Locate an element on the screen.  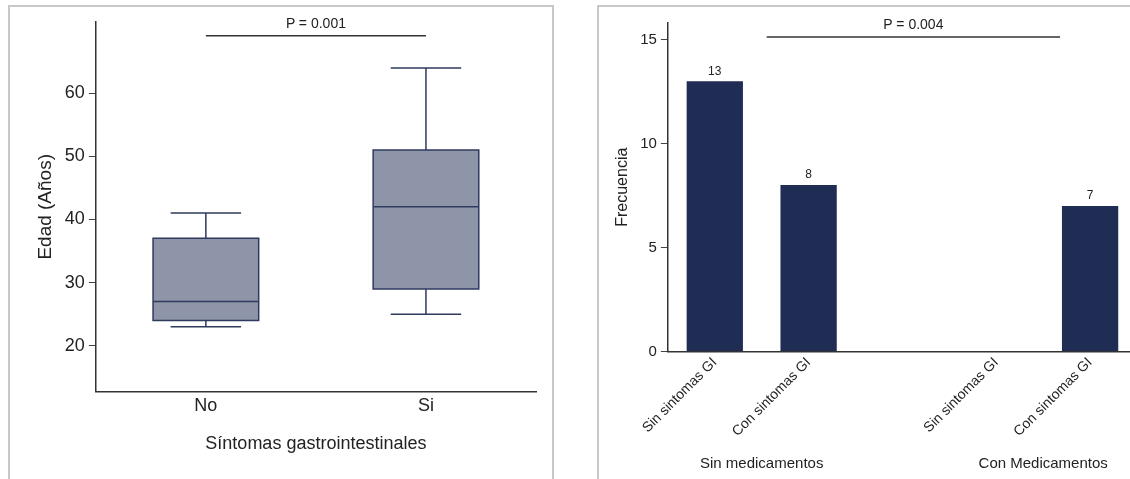
y-tick-label: 10 is located at coordinates (648, 142).